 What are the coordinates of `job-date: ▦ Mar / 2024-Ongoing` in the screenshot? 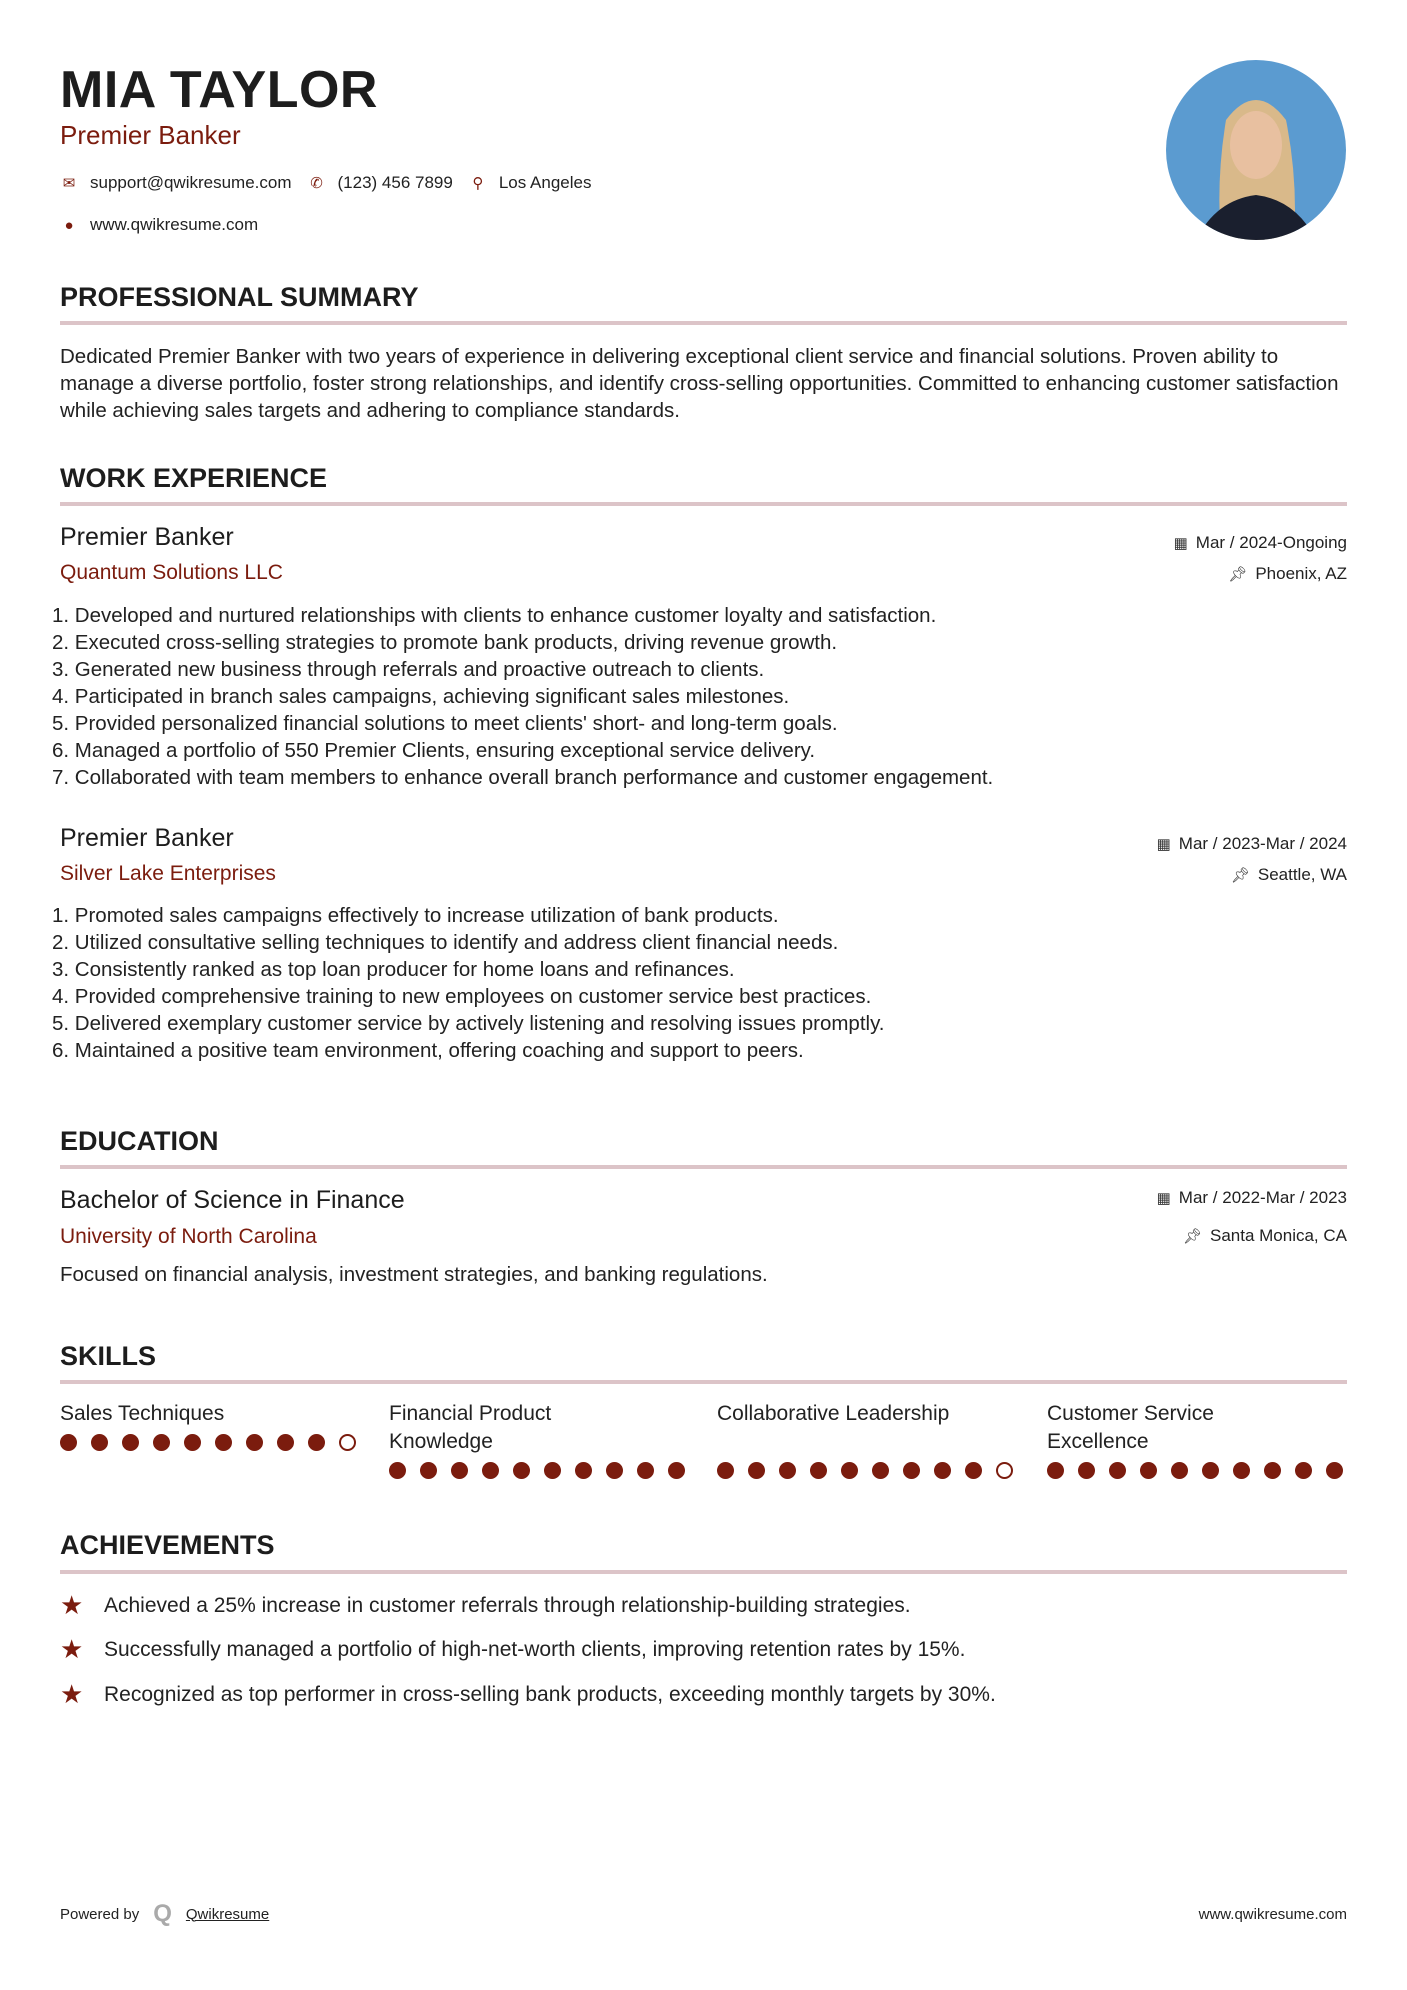 It's located at (1260, 543).